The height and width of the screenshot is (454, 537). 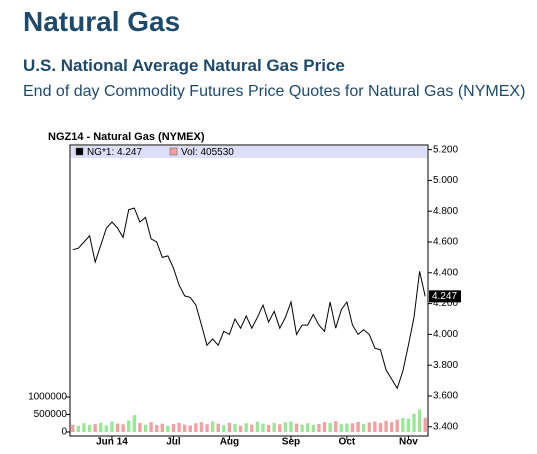 What do you see at coordinates (445, 211) in the screenshot?
I see `y-tick-label: 4.800` at bounding box center [445, 211].